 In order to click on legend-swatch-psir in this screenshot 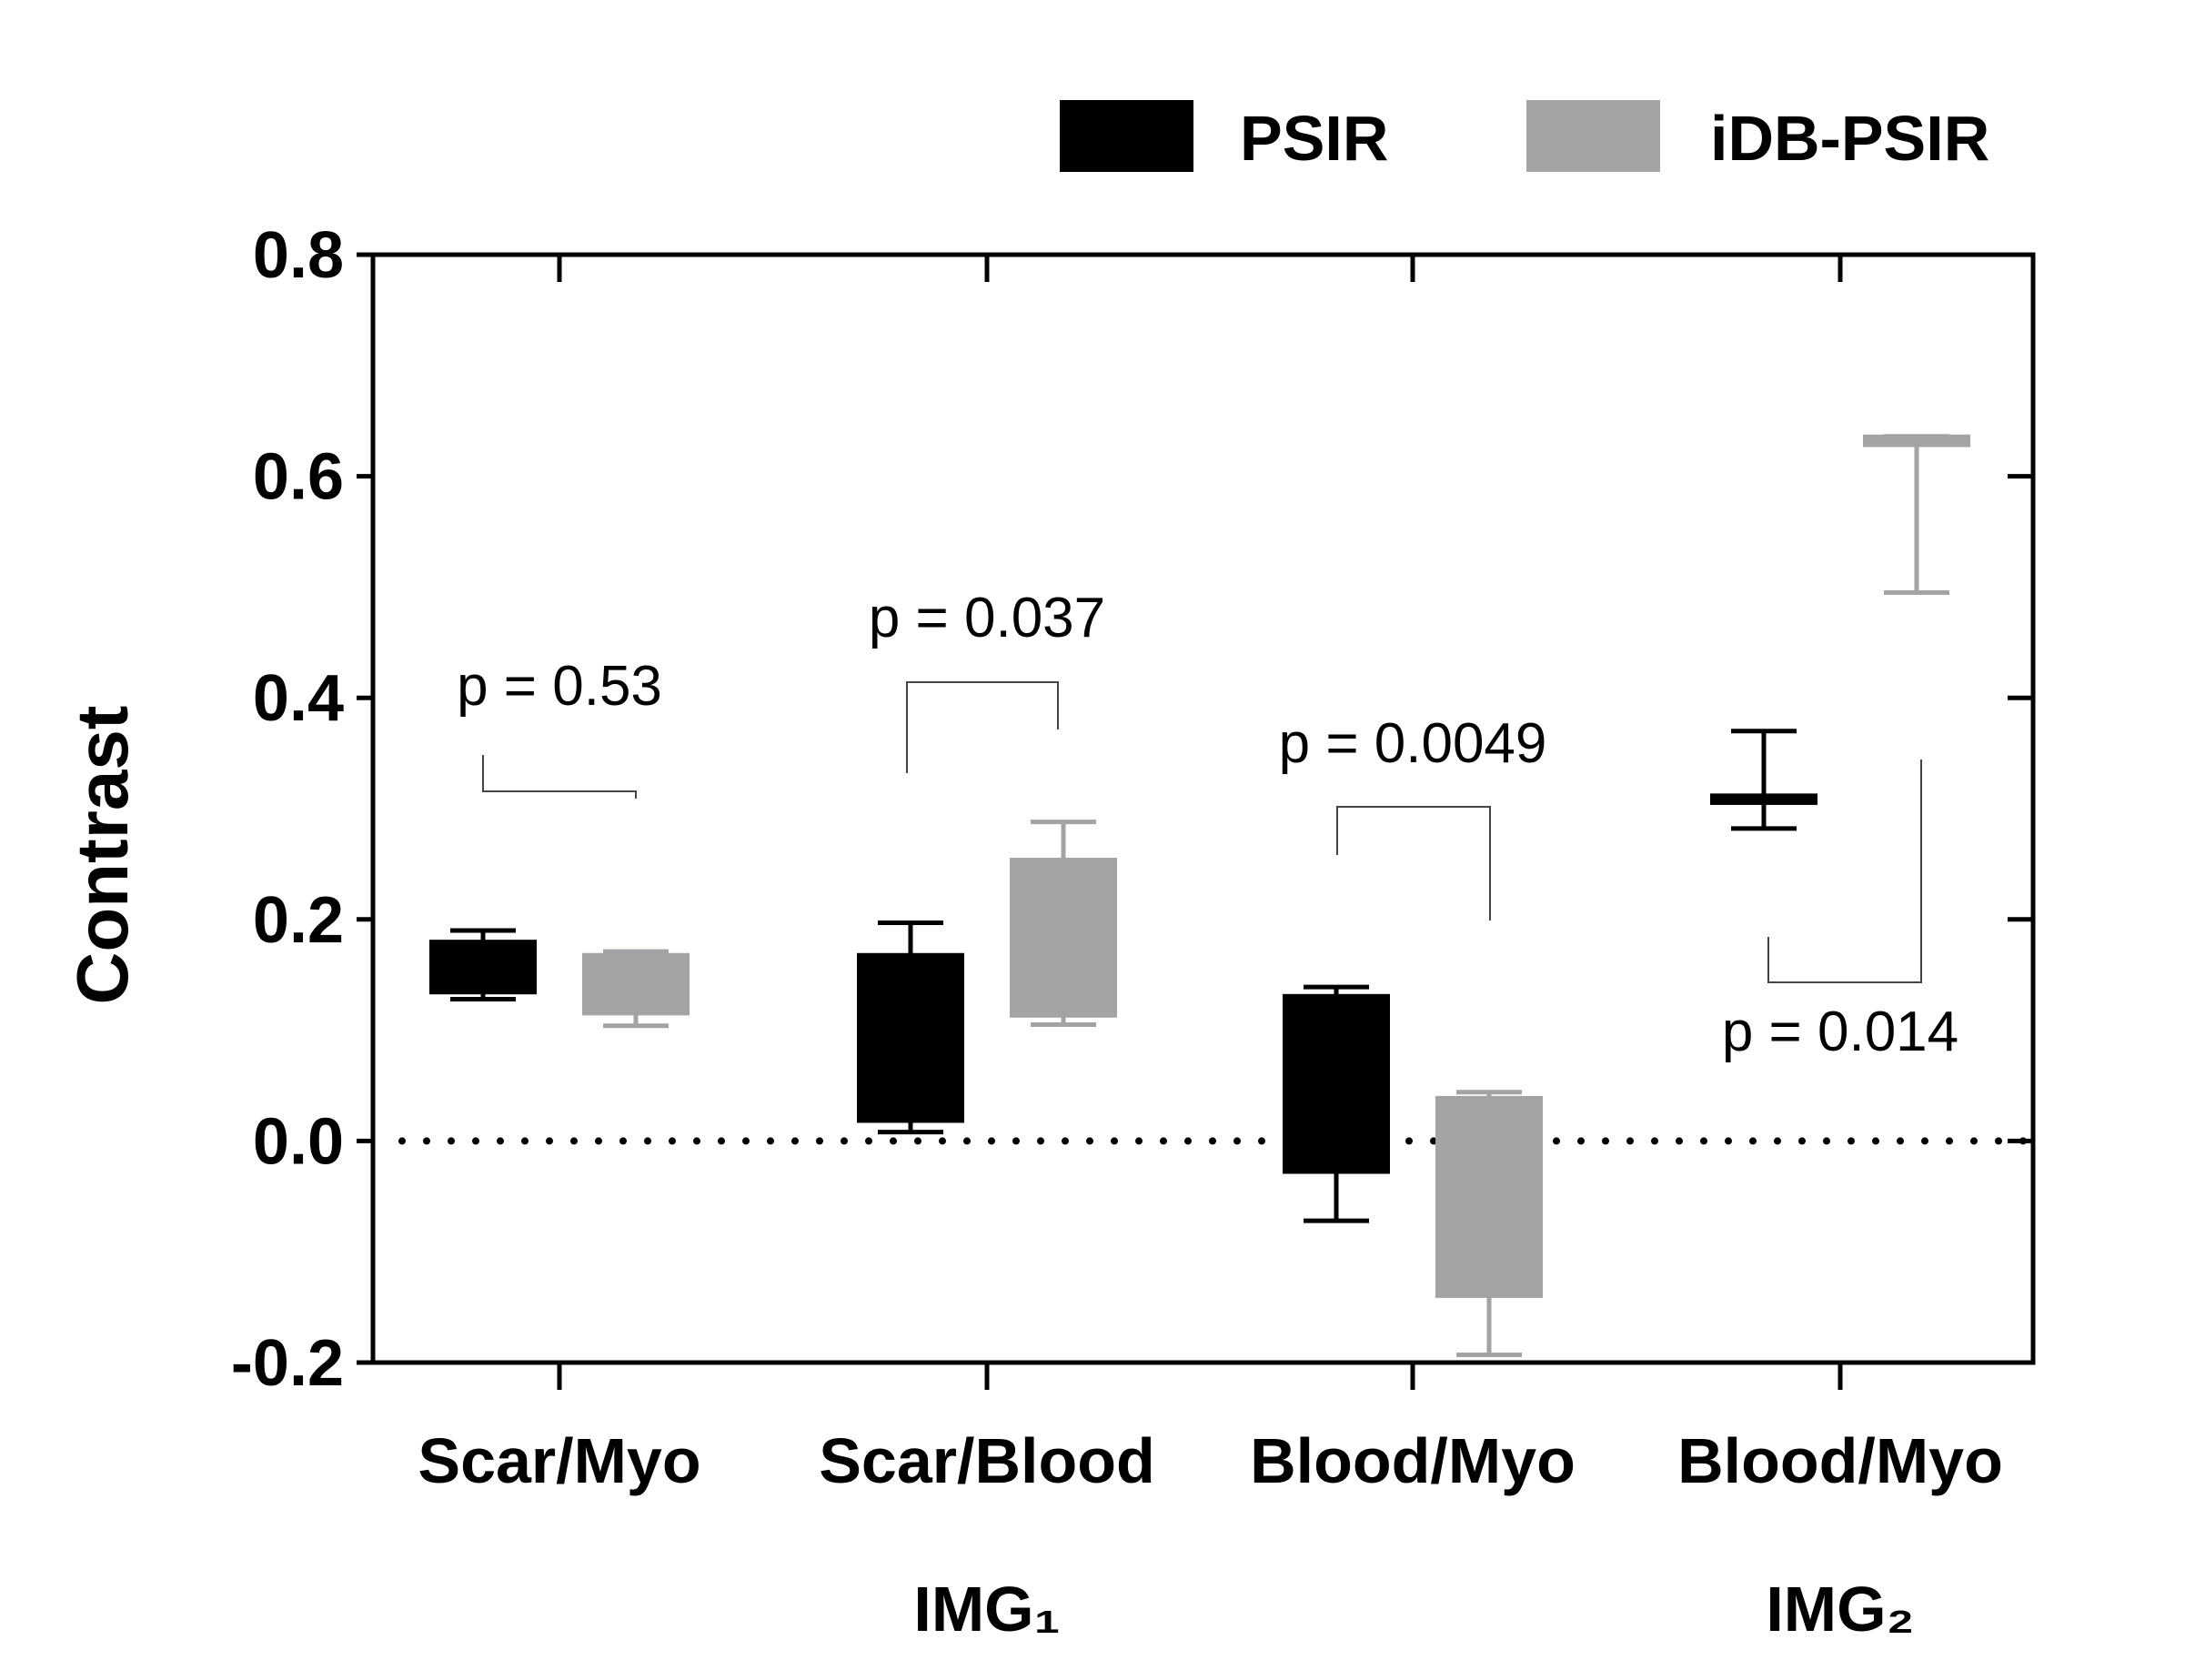, I will do `click(1126, 136)`.